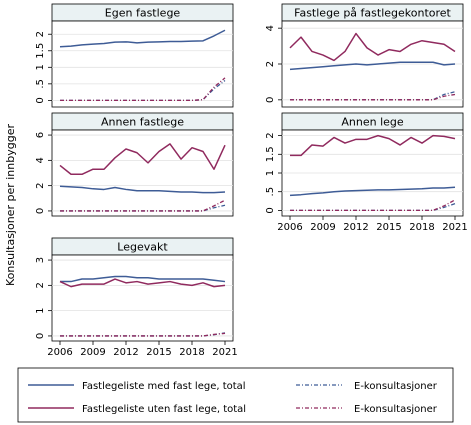  Describe the element at coordinates (143, 334) in the screenshot. I see `panel-legevakt-series-e-konsult-uten` at that location.